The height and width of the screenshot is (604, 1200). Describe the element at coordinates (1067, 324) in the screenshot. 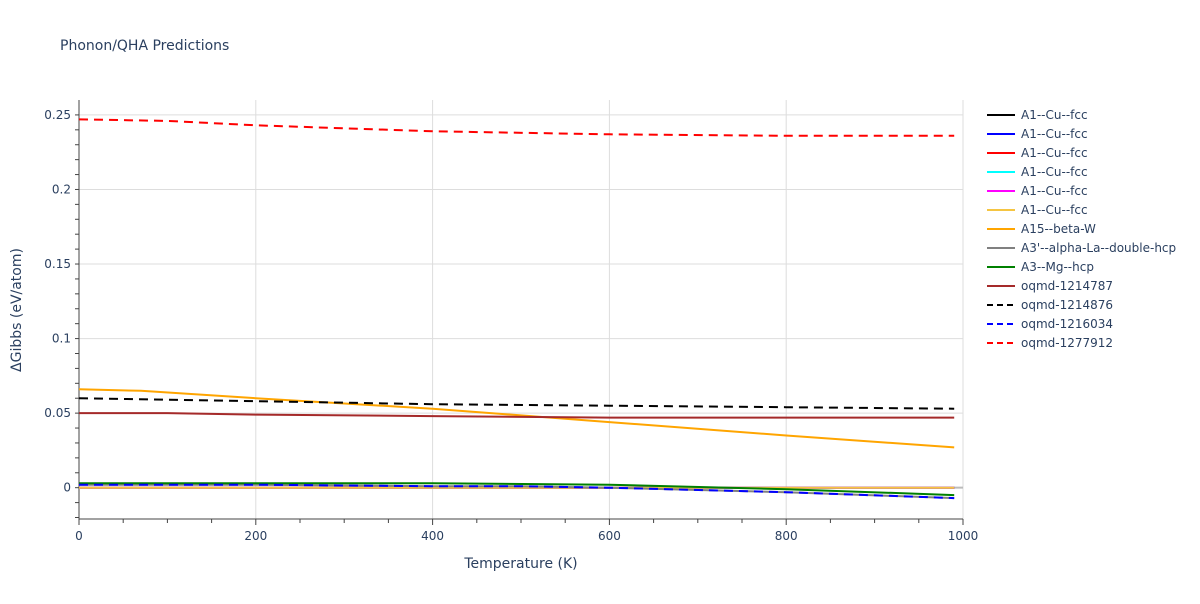

I see `legend-label: oqmd-1216034` at that location.